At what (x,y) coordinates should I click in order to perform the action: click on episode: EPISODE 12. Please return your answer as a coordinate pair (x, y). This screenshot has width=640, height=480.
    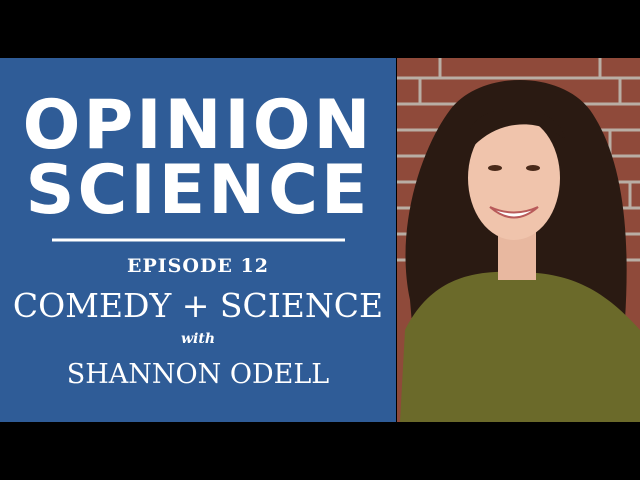
    Looking at the image, I should click on (198, 266).